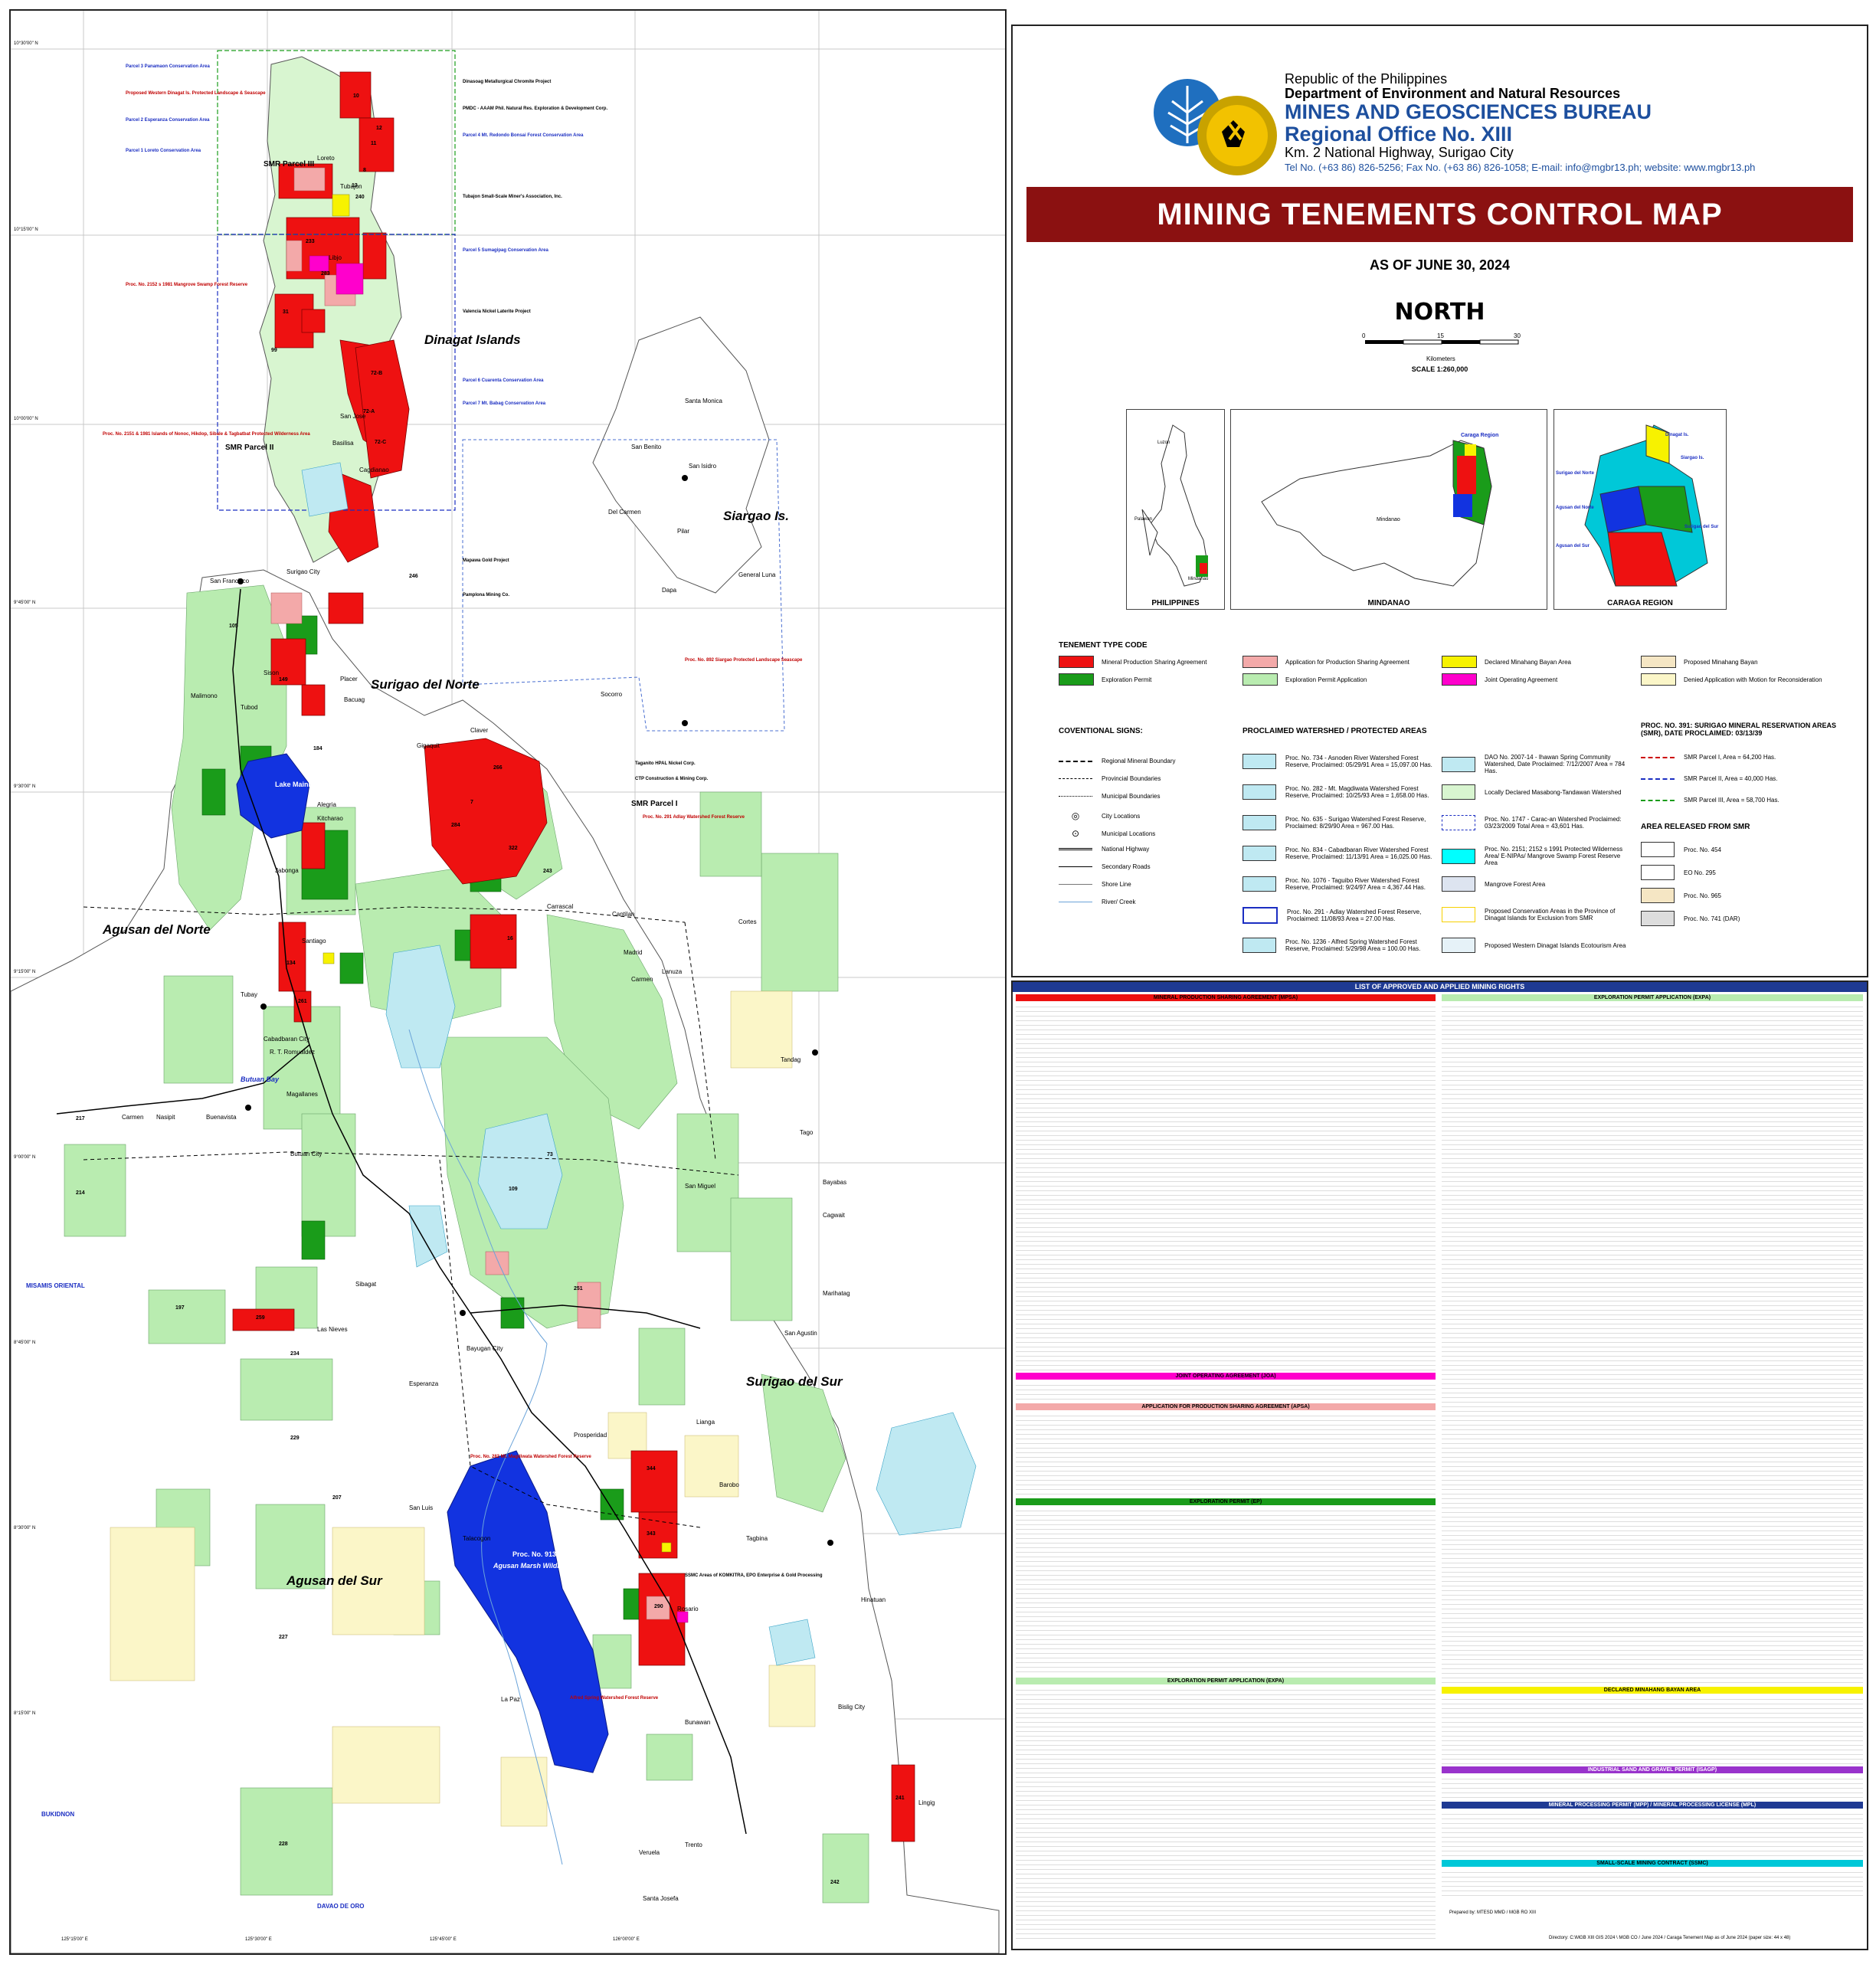 The height and width of the screenshot is (1961, 1876). Describe the element at coordinates (1439, 312) in the screenshot. I see `north-arrow-icon: NORTH` at that location.